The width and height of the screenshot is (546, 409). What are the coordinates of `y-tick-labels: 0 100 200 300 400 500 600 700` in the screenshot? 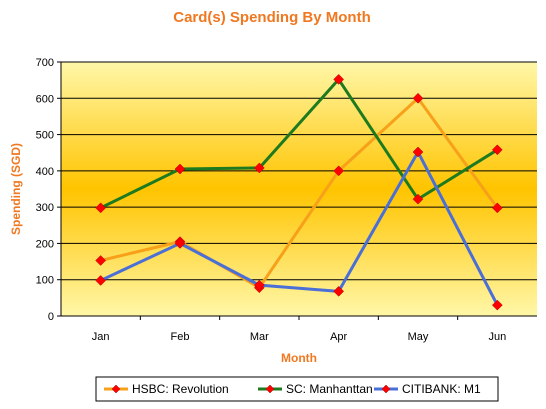 It's located at (48, 190).